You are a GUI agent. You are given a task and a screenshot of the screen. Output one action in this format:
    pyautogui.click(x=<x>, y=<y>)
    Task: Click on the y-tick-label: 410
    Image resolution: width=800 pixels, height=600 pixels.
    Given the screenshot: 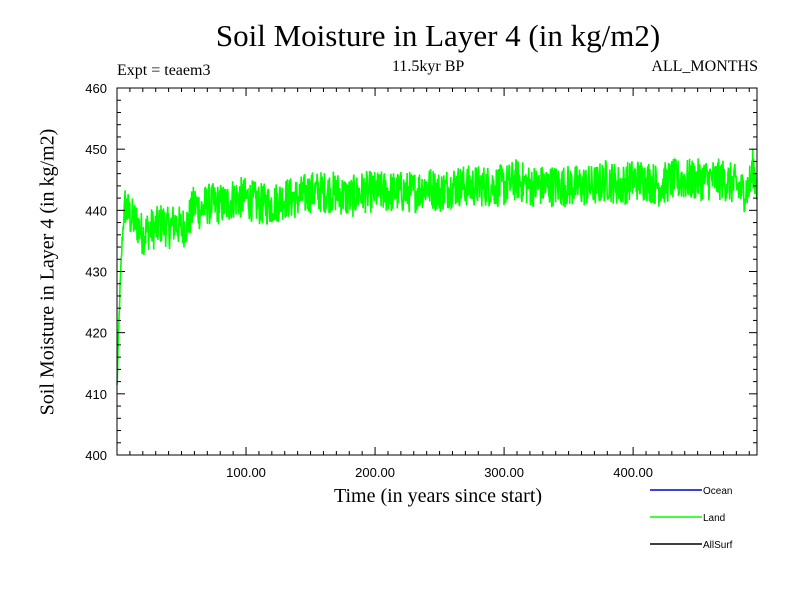 What is the action you would take?
    pyautogui.click(x=96, y=394)
    